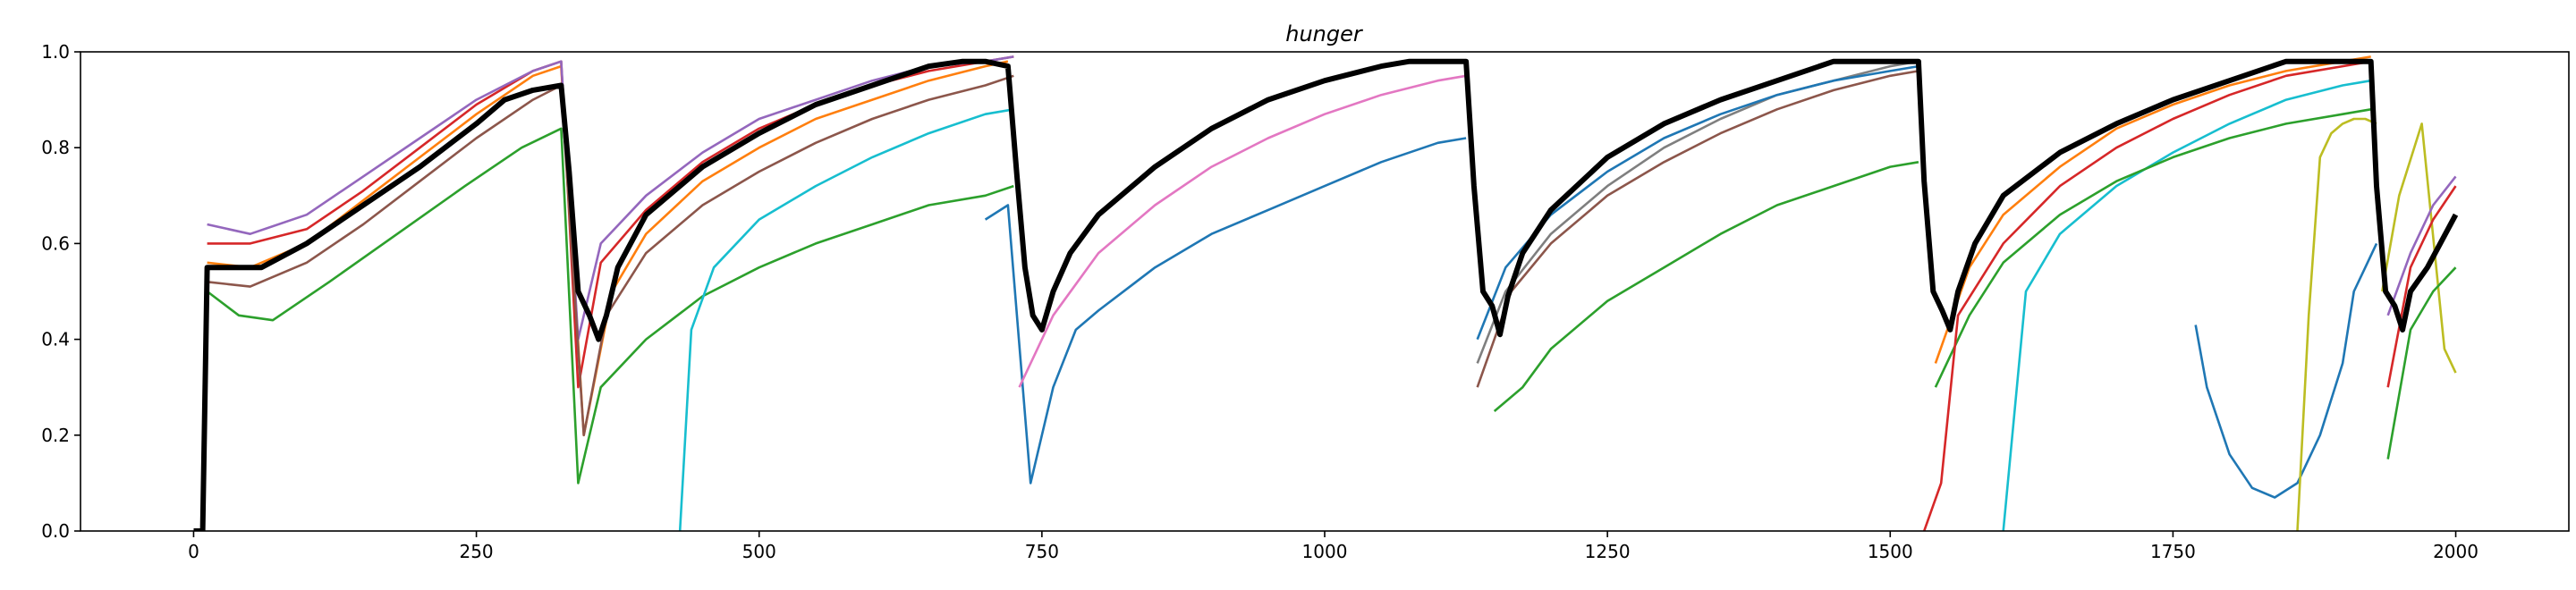 This screenshot has width=2576, height=590. I want to click on x-tick-label: 1750, so click(2173, 551).